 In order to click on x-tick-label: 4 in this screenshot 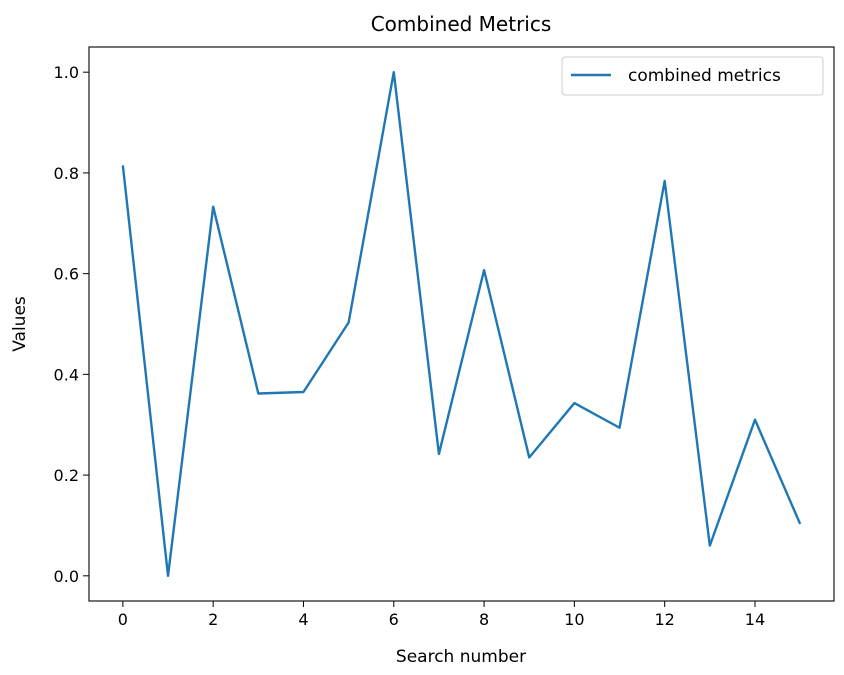, I will do `click(303, 619)`.